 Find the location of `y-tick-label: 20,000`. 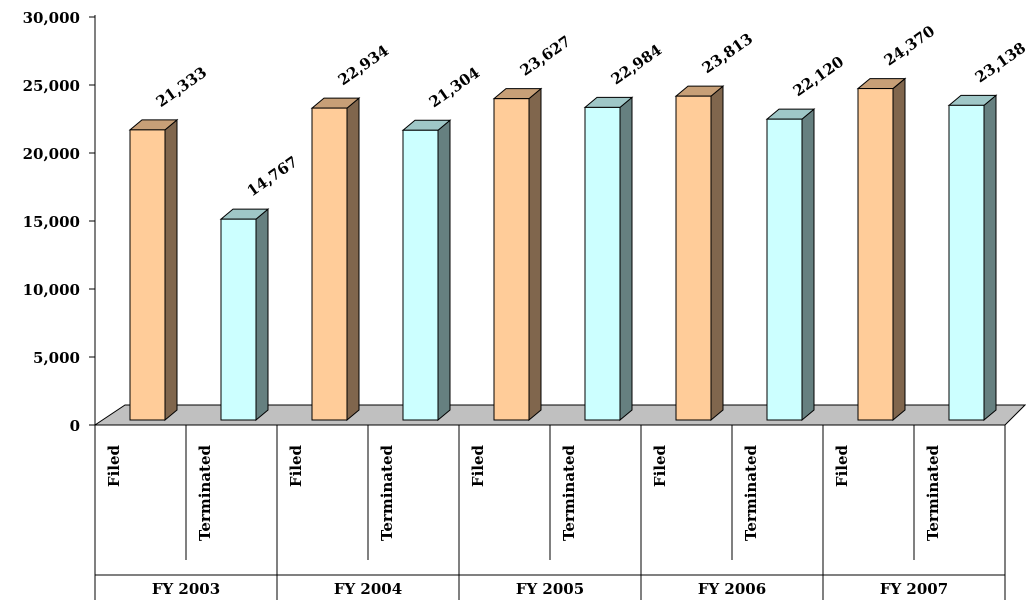

y-tick-label: 20,000 is located at coordinates (51, 154).